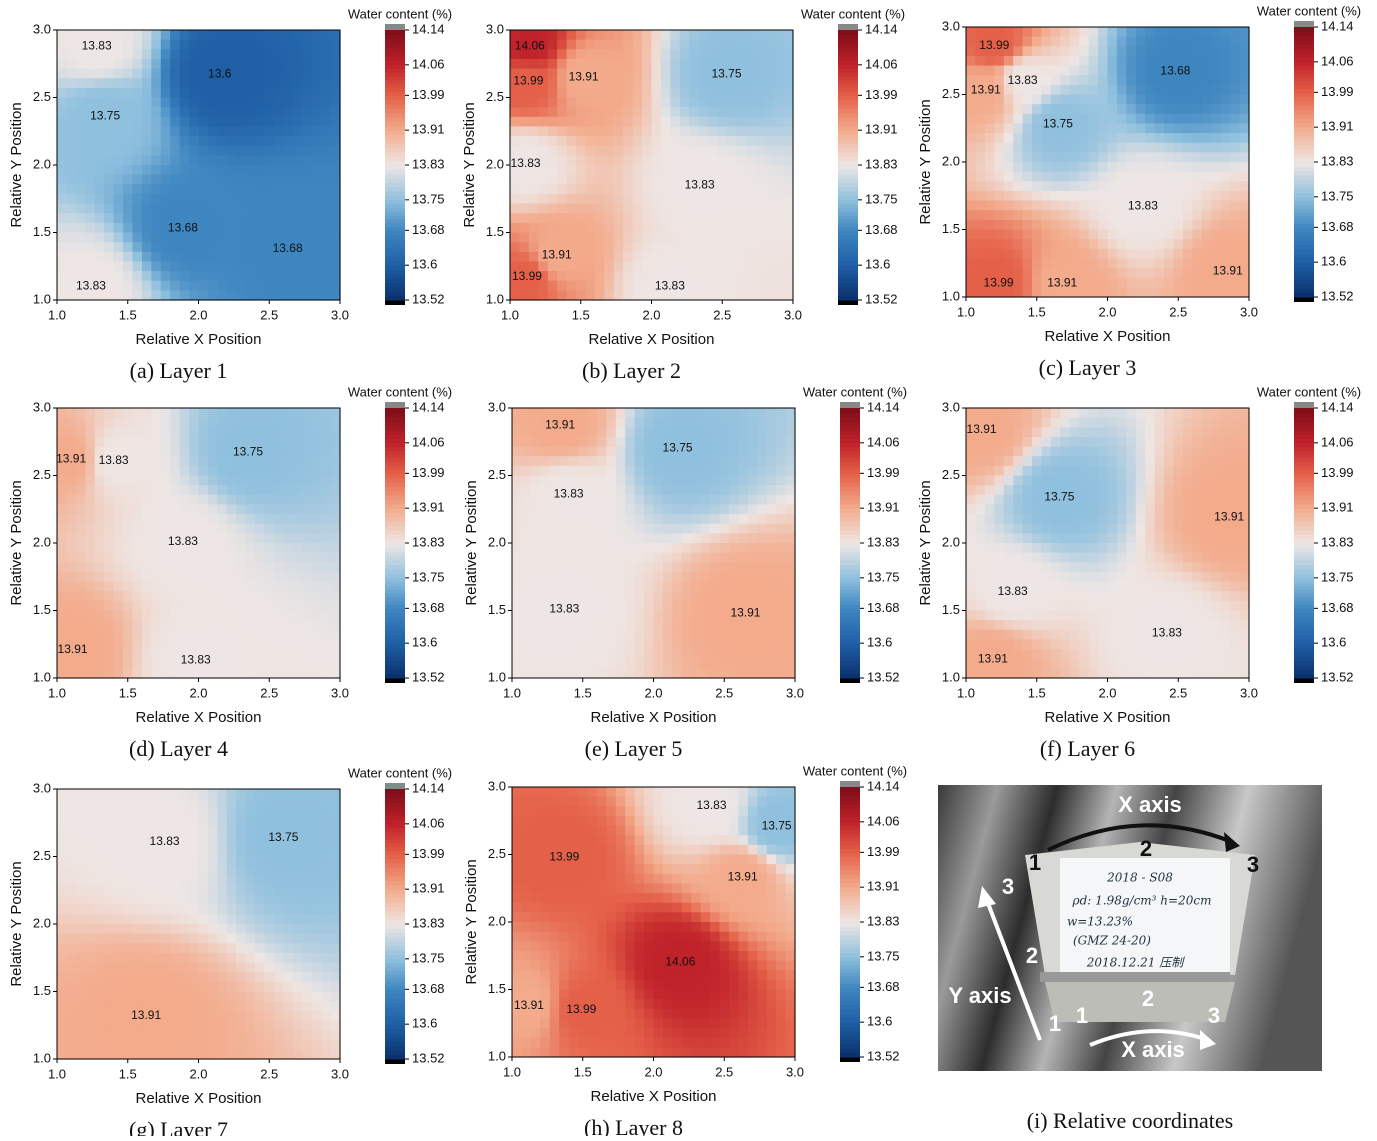 This screenshot has width=1377, height=1141. I want to click on colorbar-tick-label: 14.06, so click(883, 441).